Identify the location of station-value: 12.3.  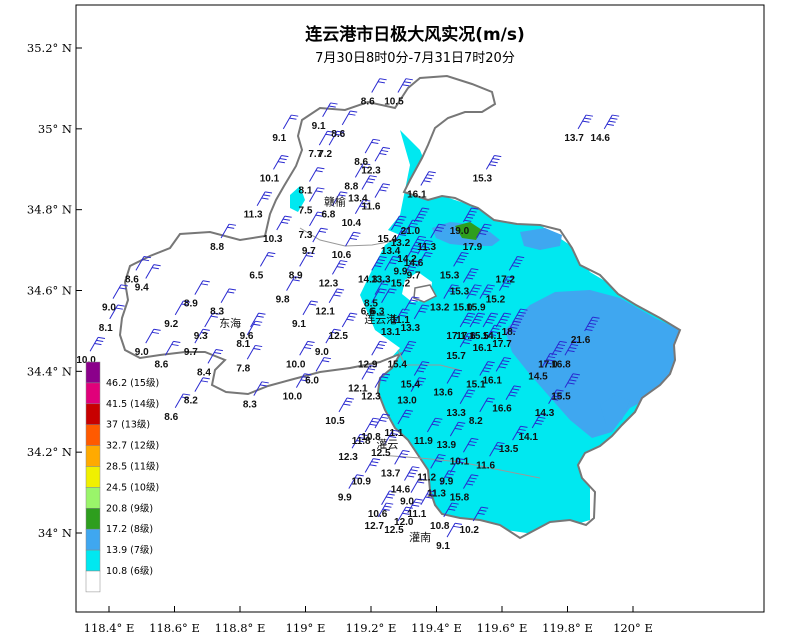
(371, 170).